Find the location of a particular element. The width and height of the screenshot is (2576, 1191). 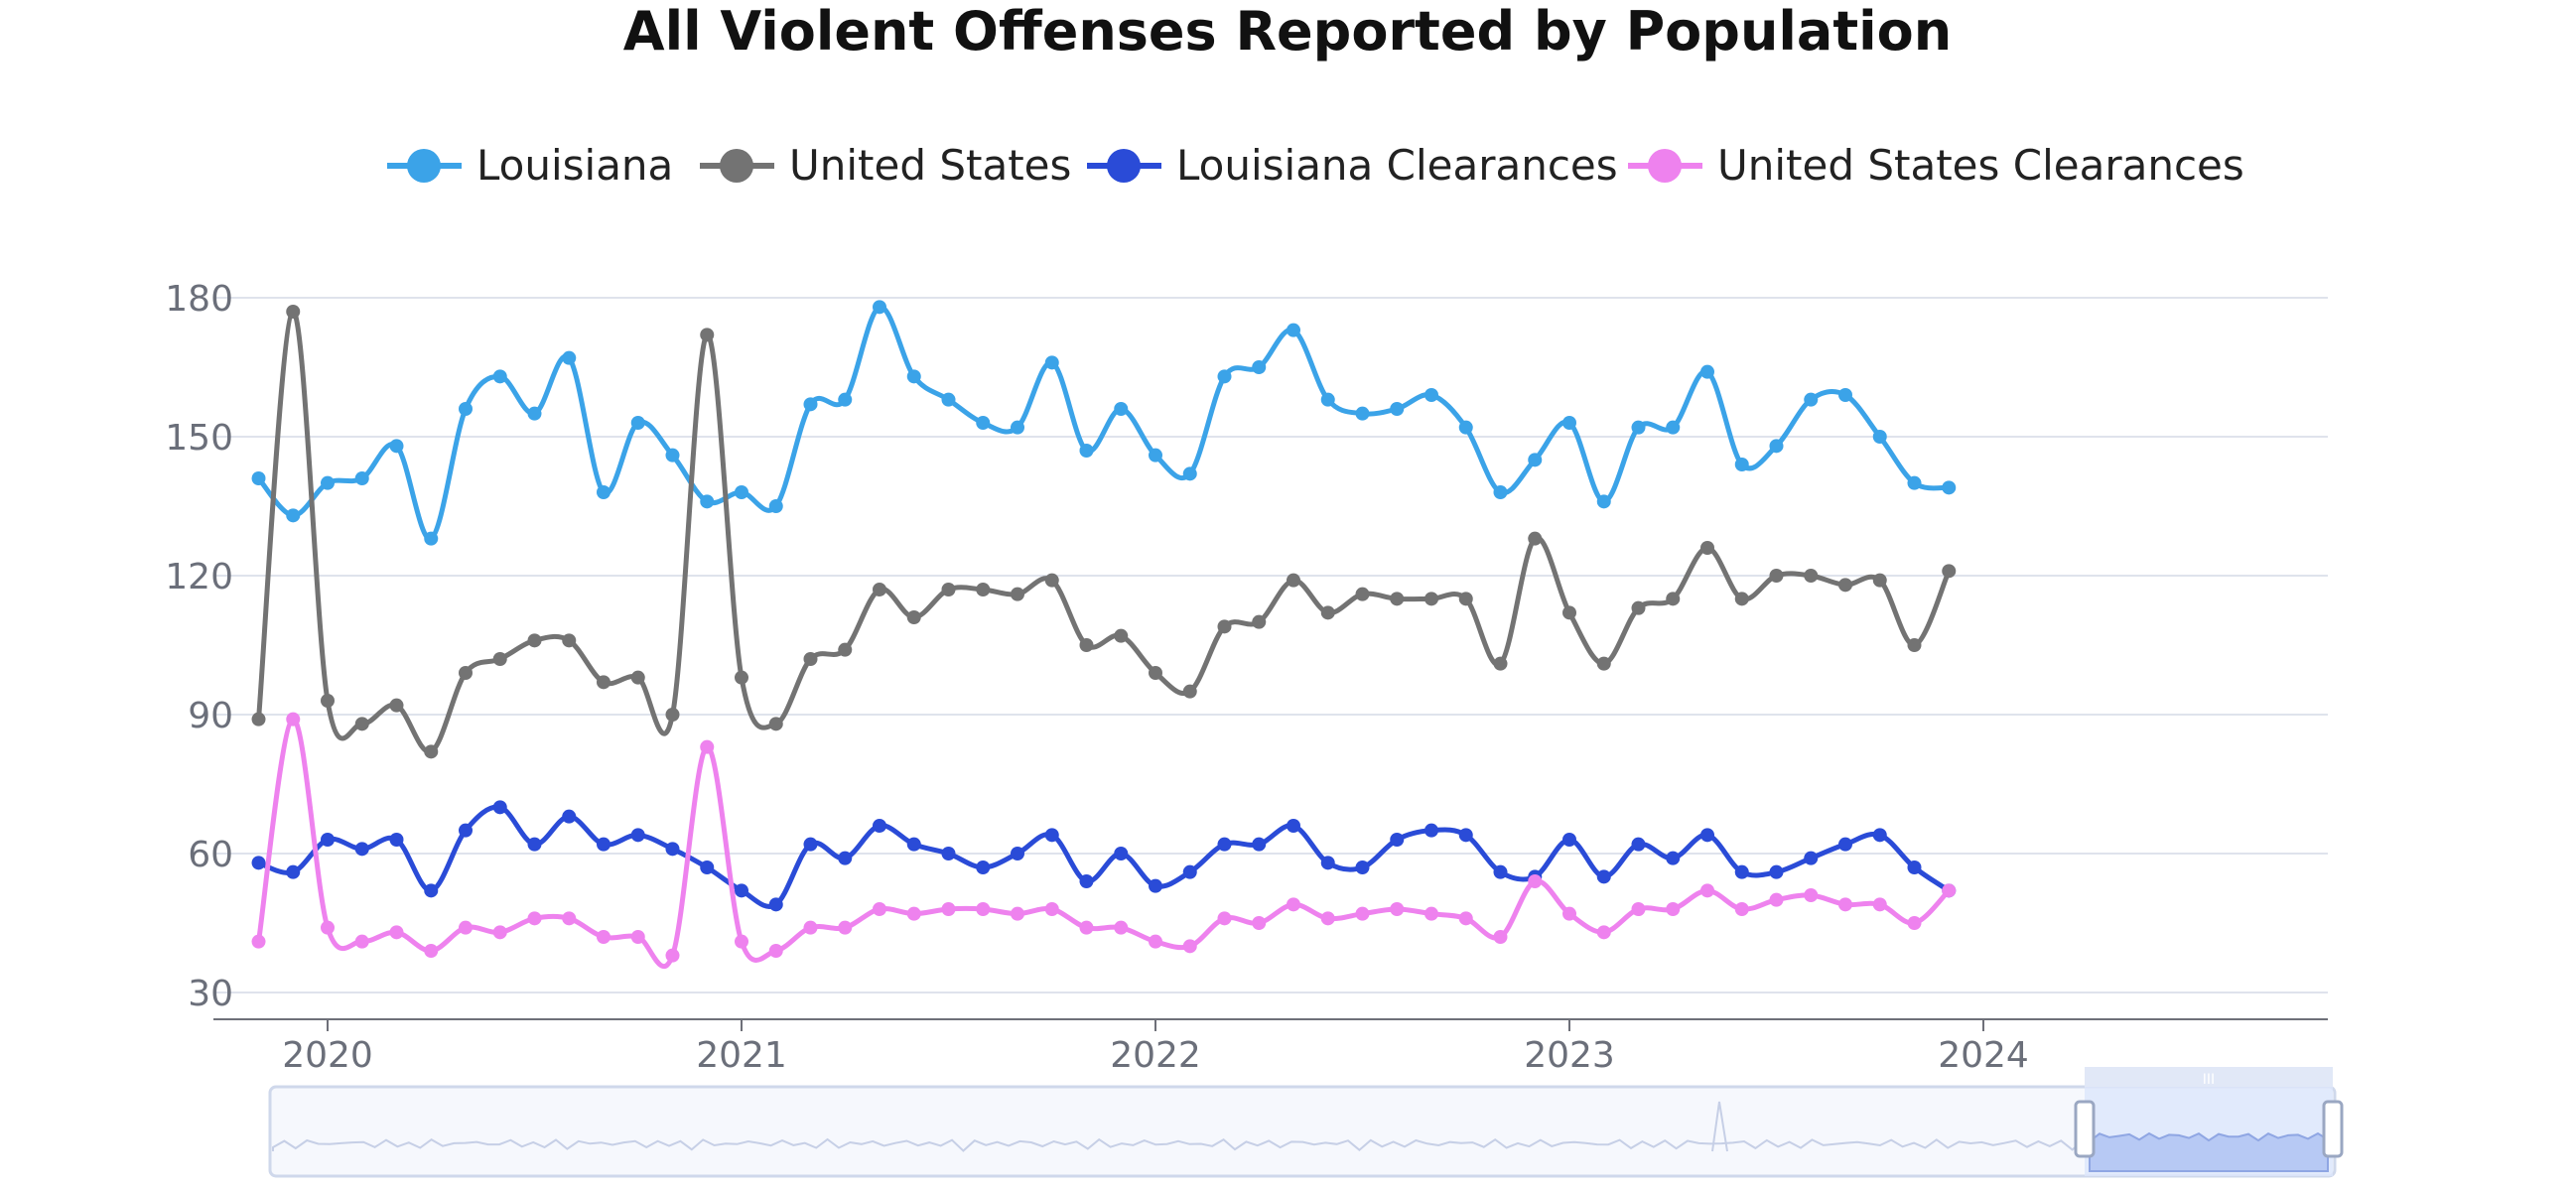

legend-item-united-states-clearances: United States Clearances is located at coordinates (1936, 166).